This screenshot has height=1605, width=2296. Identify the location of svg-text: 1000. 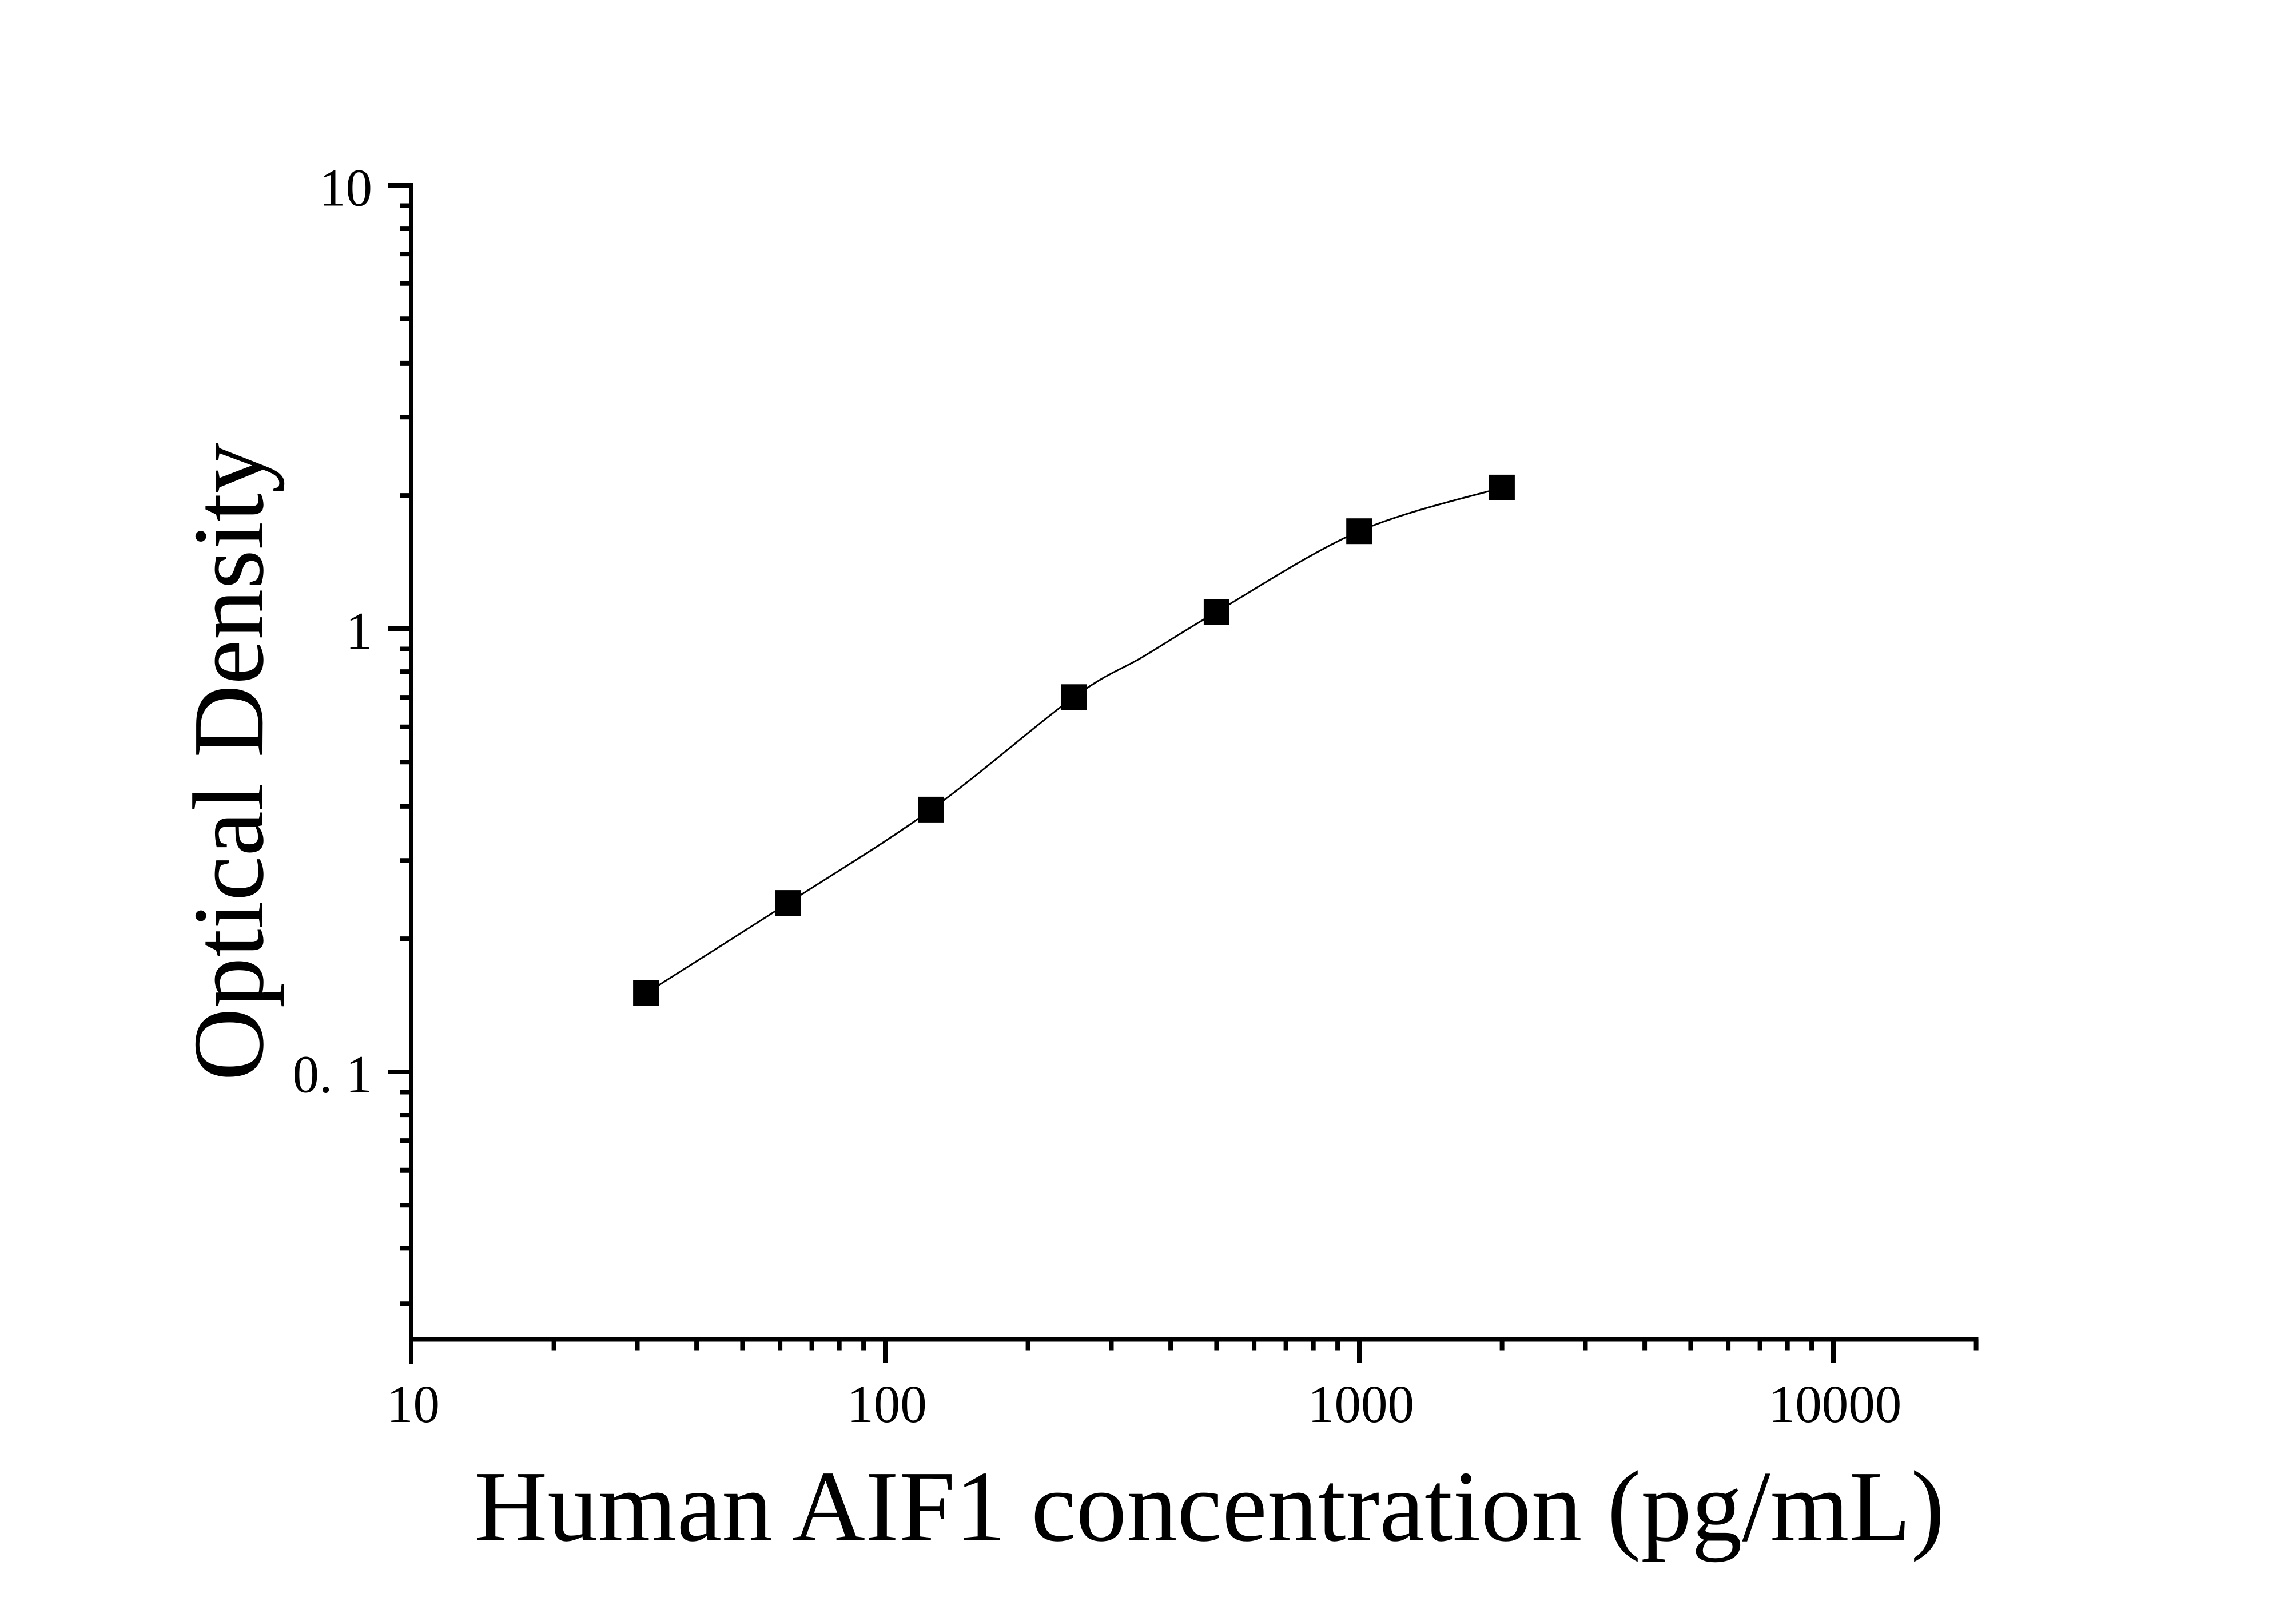
(1361, 1404).